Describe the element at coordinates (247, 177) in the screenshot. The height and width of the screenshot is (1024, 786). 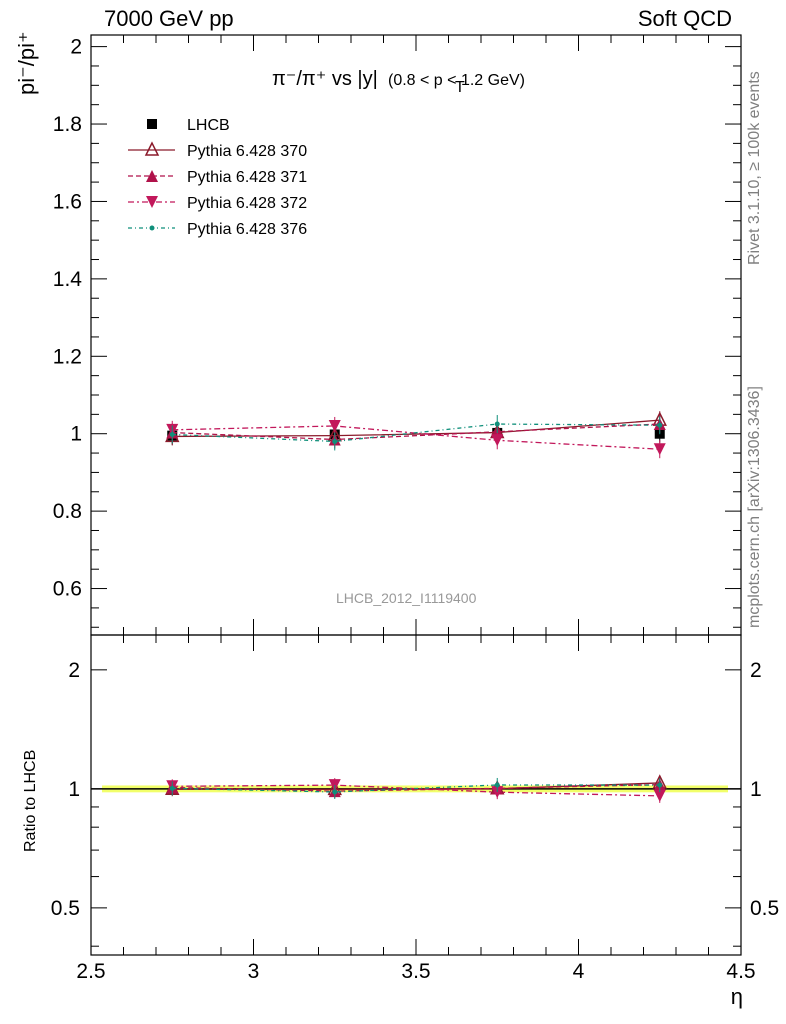
I see `legend-label: Pythia 6.428 371` at that location.